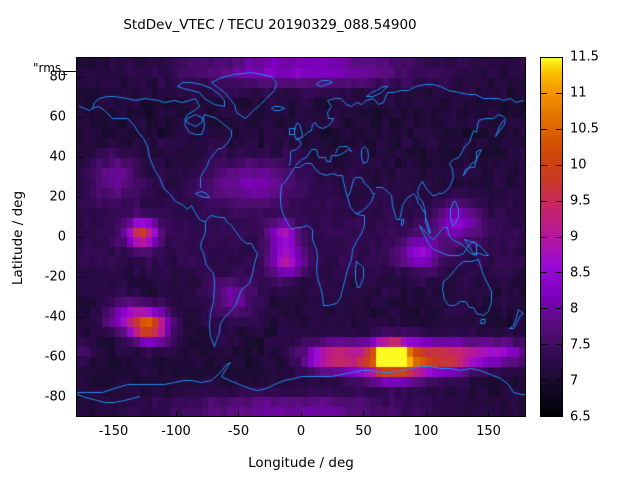 Image resolution: width=640 pixels, height=480 pixels. What do you see at coordinates (578, 165) in the screenshot?
I see `colorbar-tick-label: 10` at bounding box center [578, 165].